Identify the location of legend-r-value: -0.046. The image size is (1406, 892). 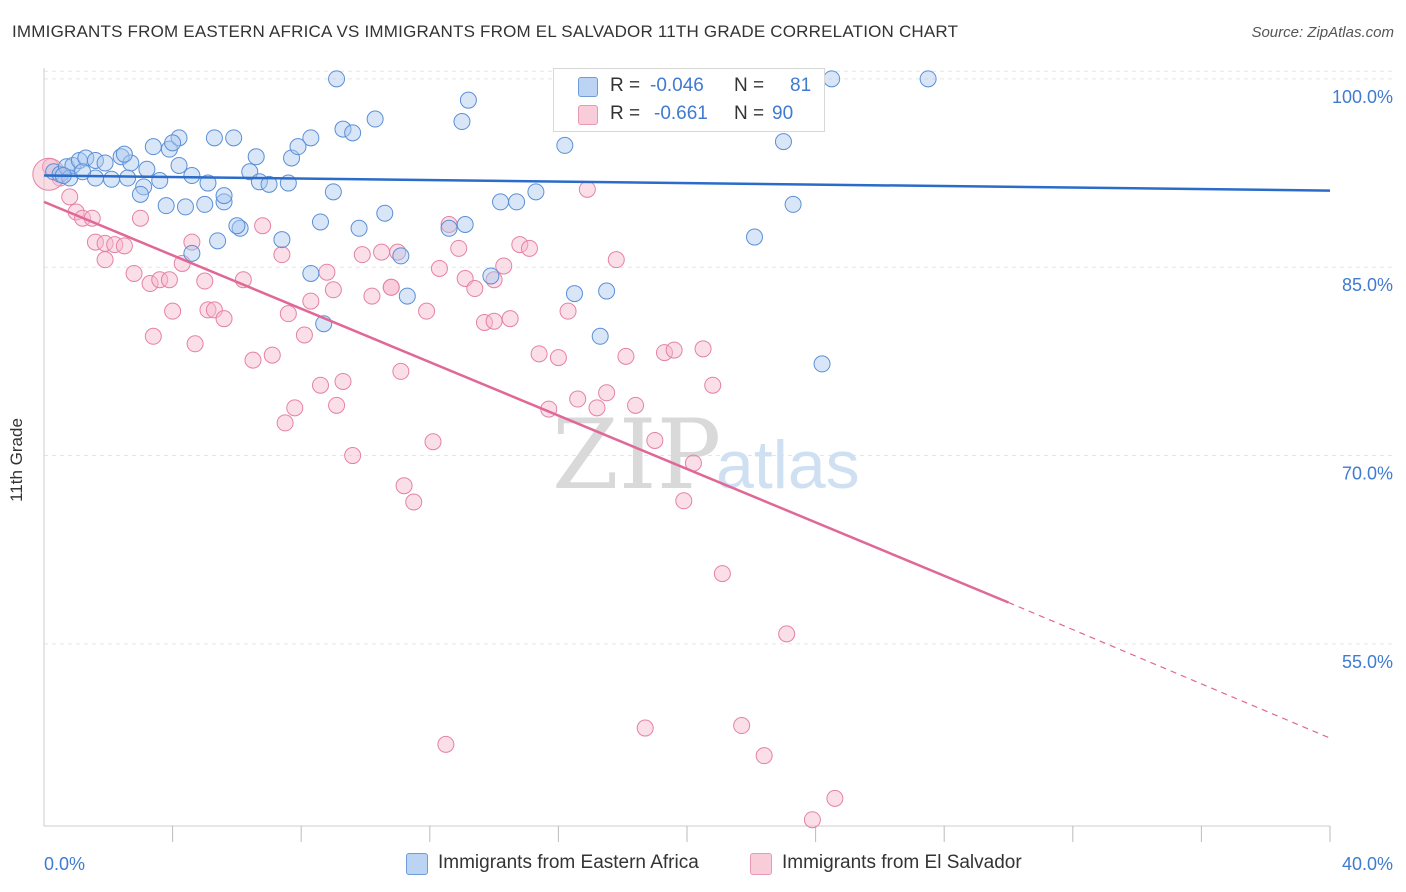
(677, 85).